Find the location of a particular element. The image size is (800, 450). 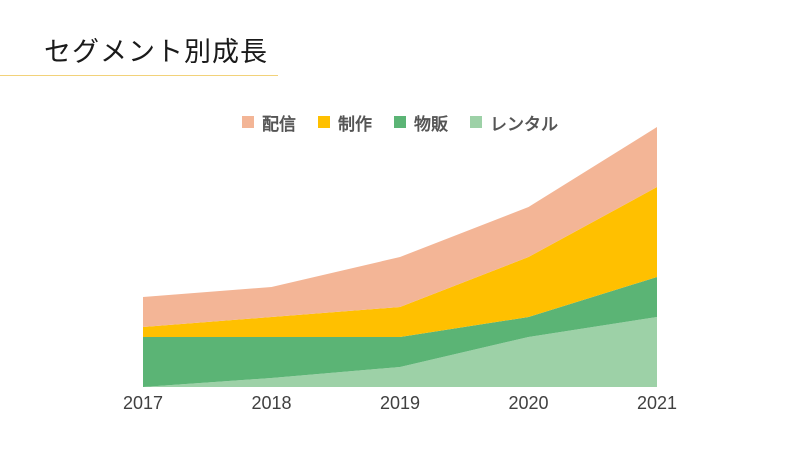

legend-item: 物販 is located at coordinates (421, 122).